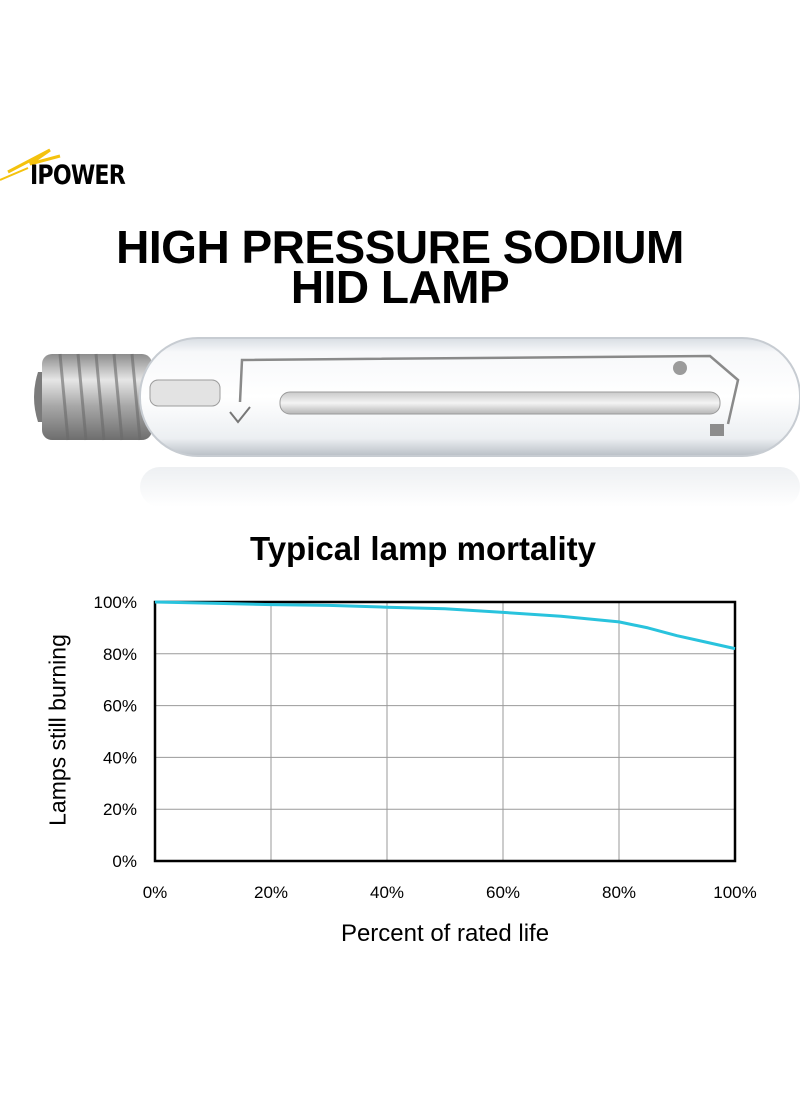 The height and width of the screenshot is (1096, 800). What do you see at coordinates (271, 892) in the screenshot?
I see `x-tick-label: 20%` at bounding box center [271, 892].